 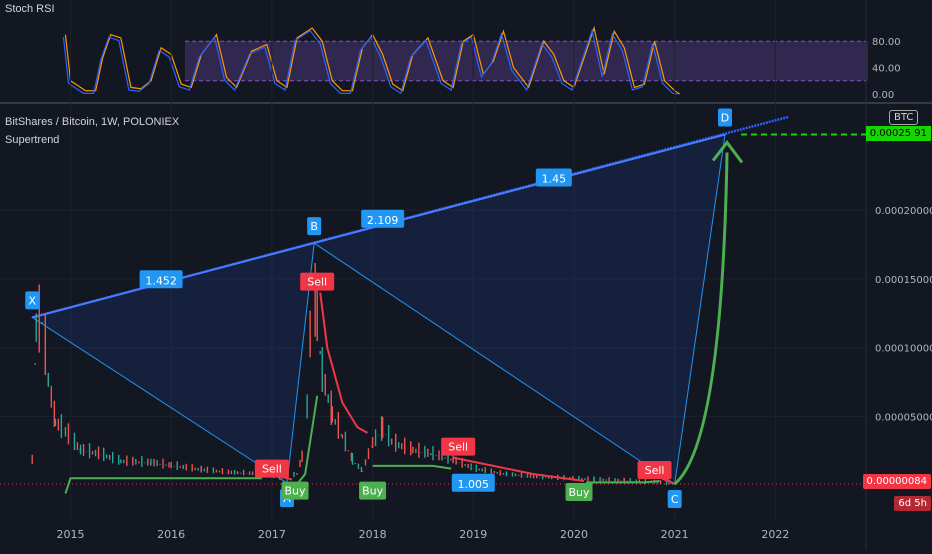 I want to click on time-tick-label: 2020, so click(x=574, y=534).